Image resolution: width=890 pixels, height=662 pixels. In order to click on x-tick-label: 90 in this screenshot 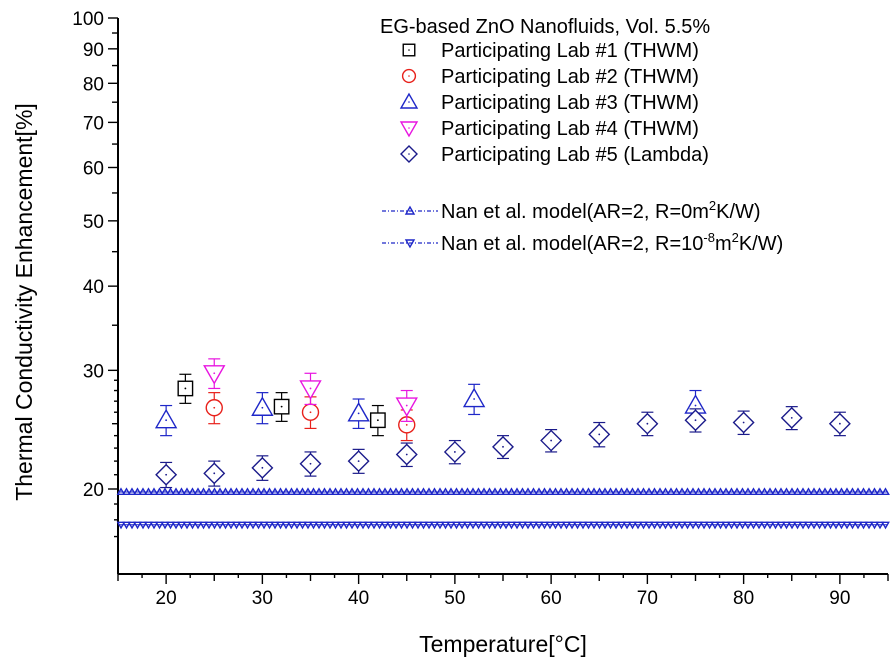, I will do `click(839, 598)`.